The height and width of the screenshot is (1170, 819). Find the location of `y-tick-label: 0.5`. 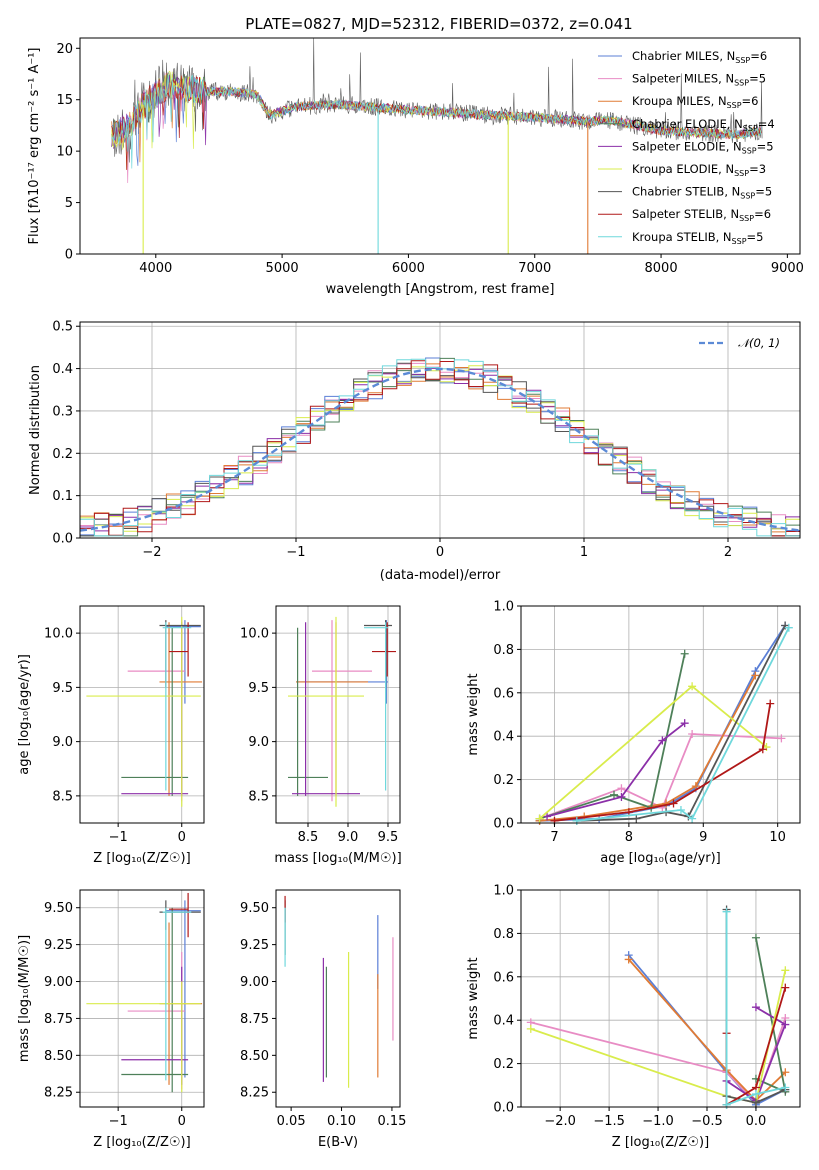

y-tick-label: 0.5 is located at coordinates (62, 327).